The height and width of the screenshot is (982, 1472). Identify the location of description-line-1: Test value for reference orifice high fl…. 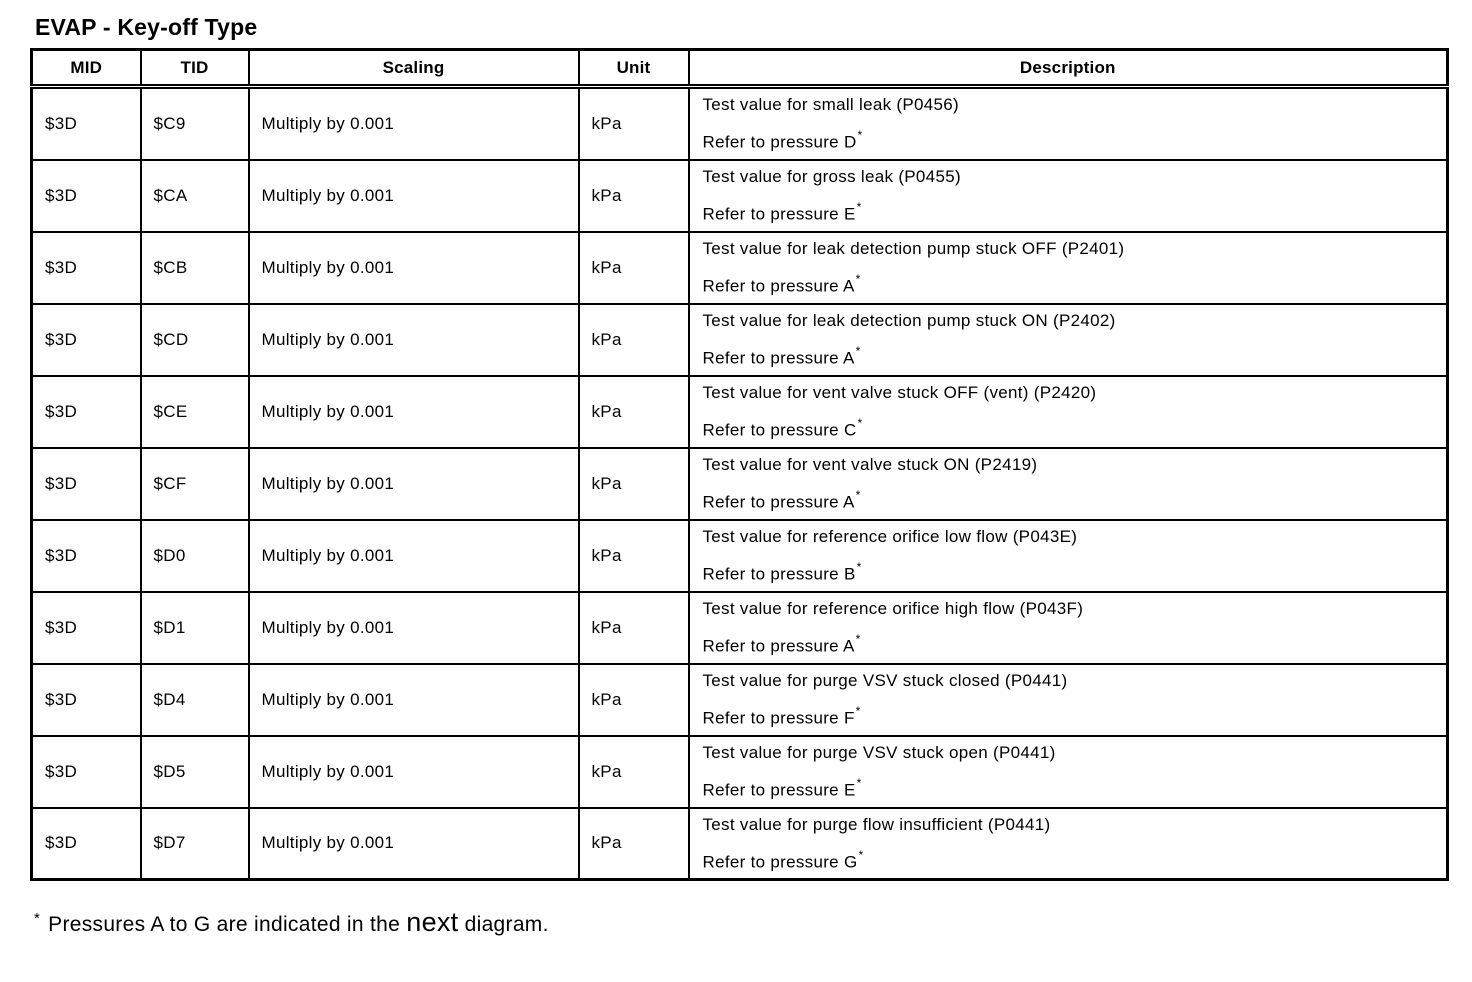
(893, 608).